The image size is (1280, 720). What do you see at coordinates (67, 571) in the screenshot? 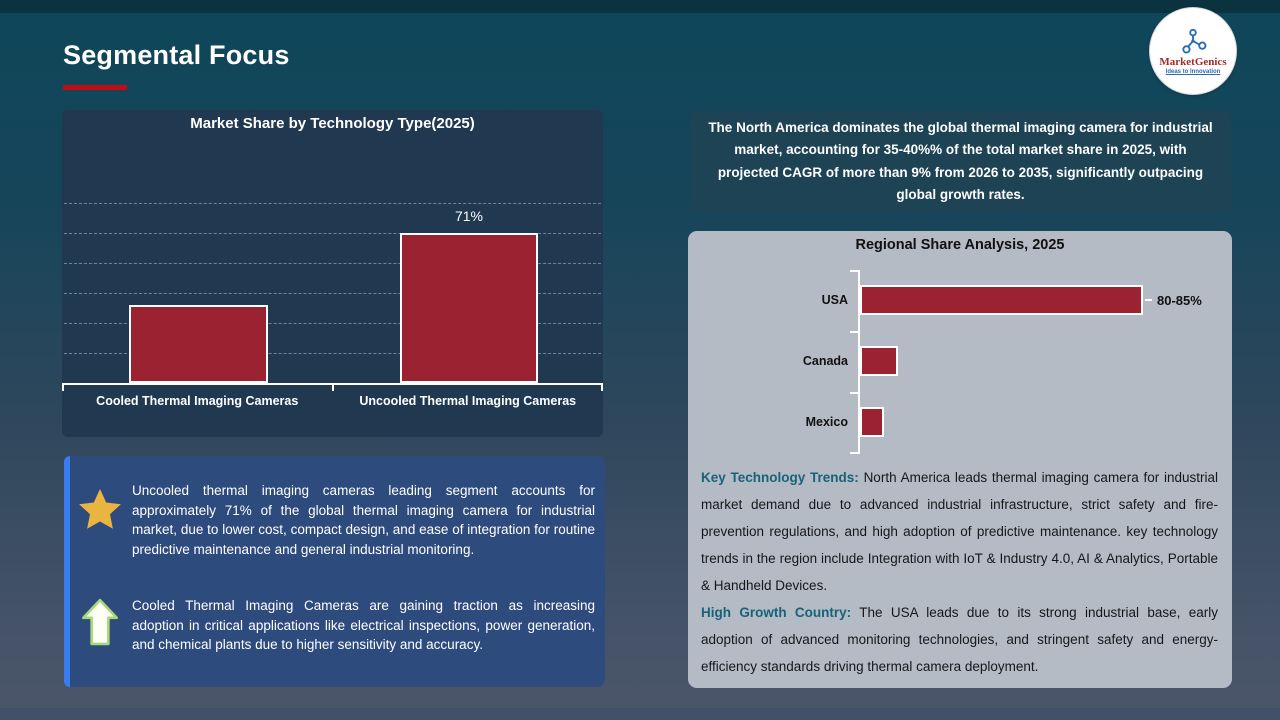
I see `left-accent-stripe` at bounding box center [67, 571].